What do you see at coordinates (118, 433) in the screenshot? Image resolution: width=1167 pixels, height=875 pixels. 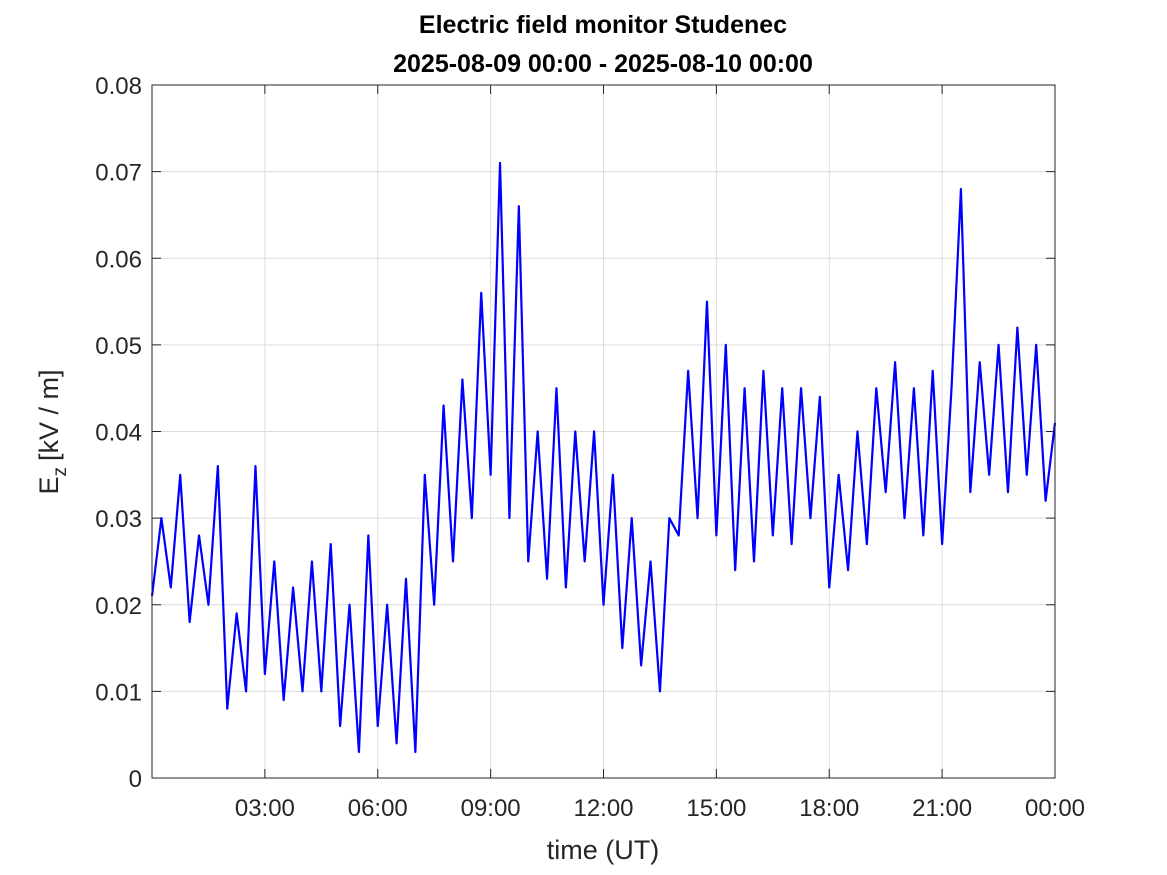 I see `y-tick-label: 0.04` at bounding box center [118, 433].